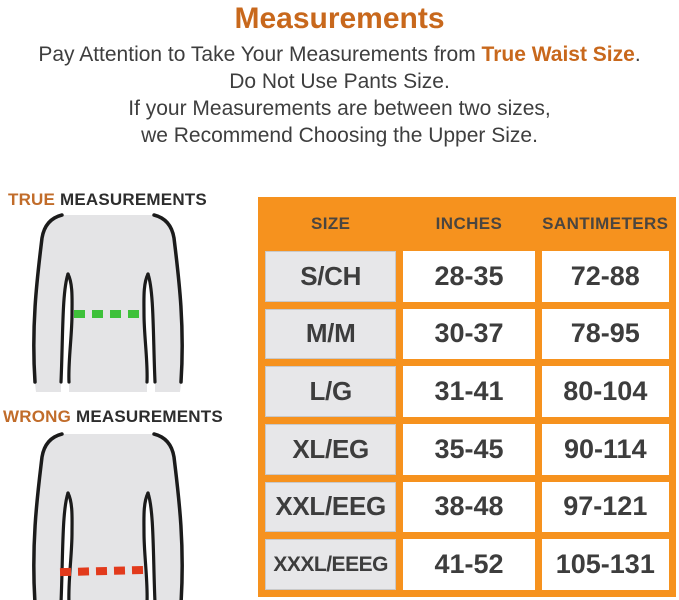 This screenshot has width=679, height=600. I want to click on santimeters-cell: 80-104, so click(605, 391).